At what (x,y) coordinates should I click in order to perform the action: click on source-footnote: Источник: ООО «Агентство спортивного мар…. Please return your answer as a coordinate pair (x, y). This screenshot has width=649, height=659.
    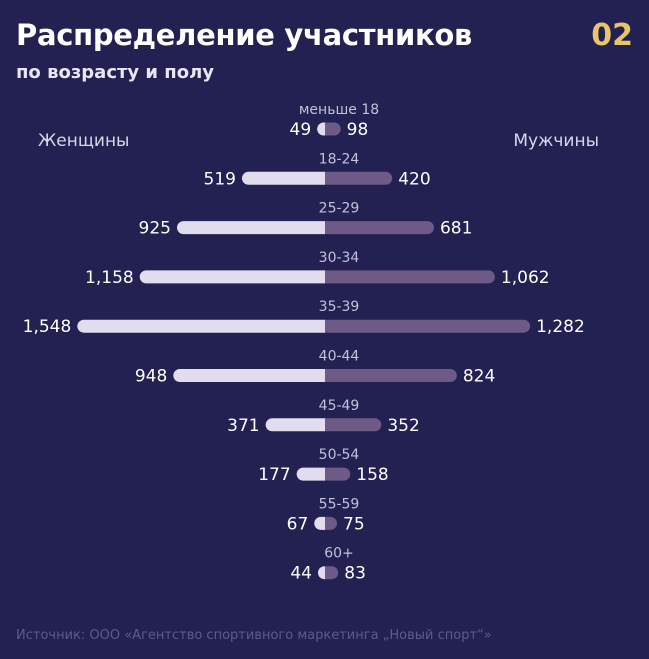
    Looking at the image, I should click on (254, 635).